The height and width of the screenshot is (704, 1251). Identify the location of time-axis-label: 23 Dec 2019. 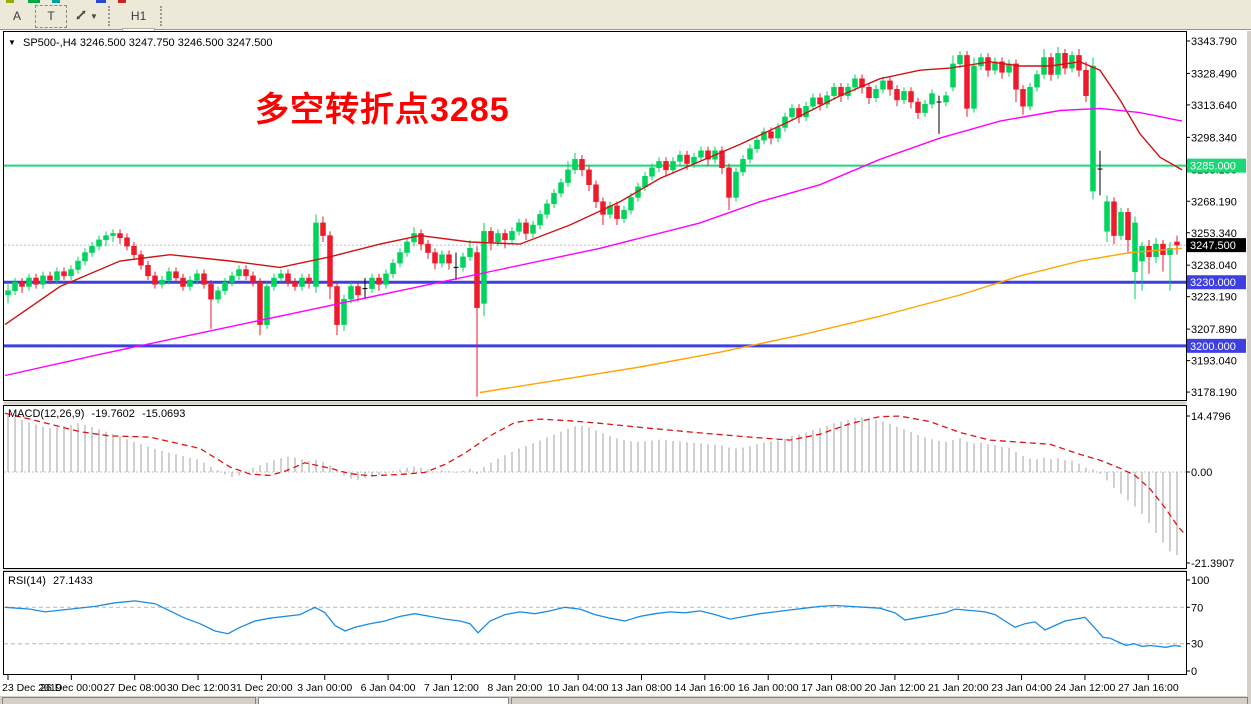
(32, 688).